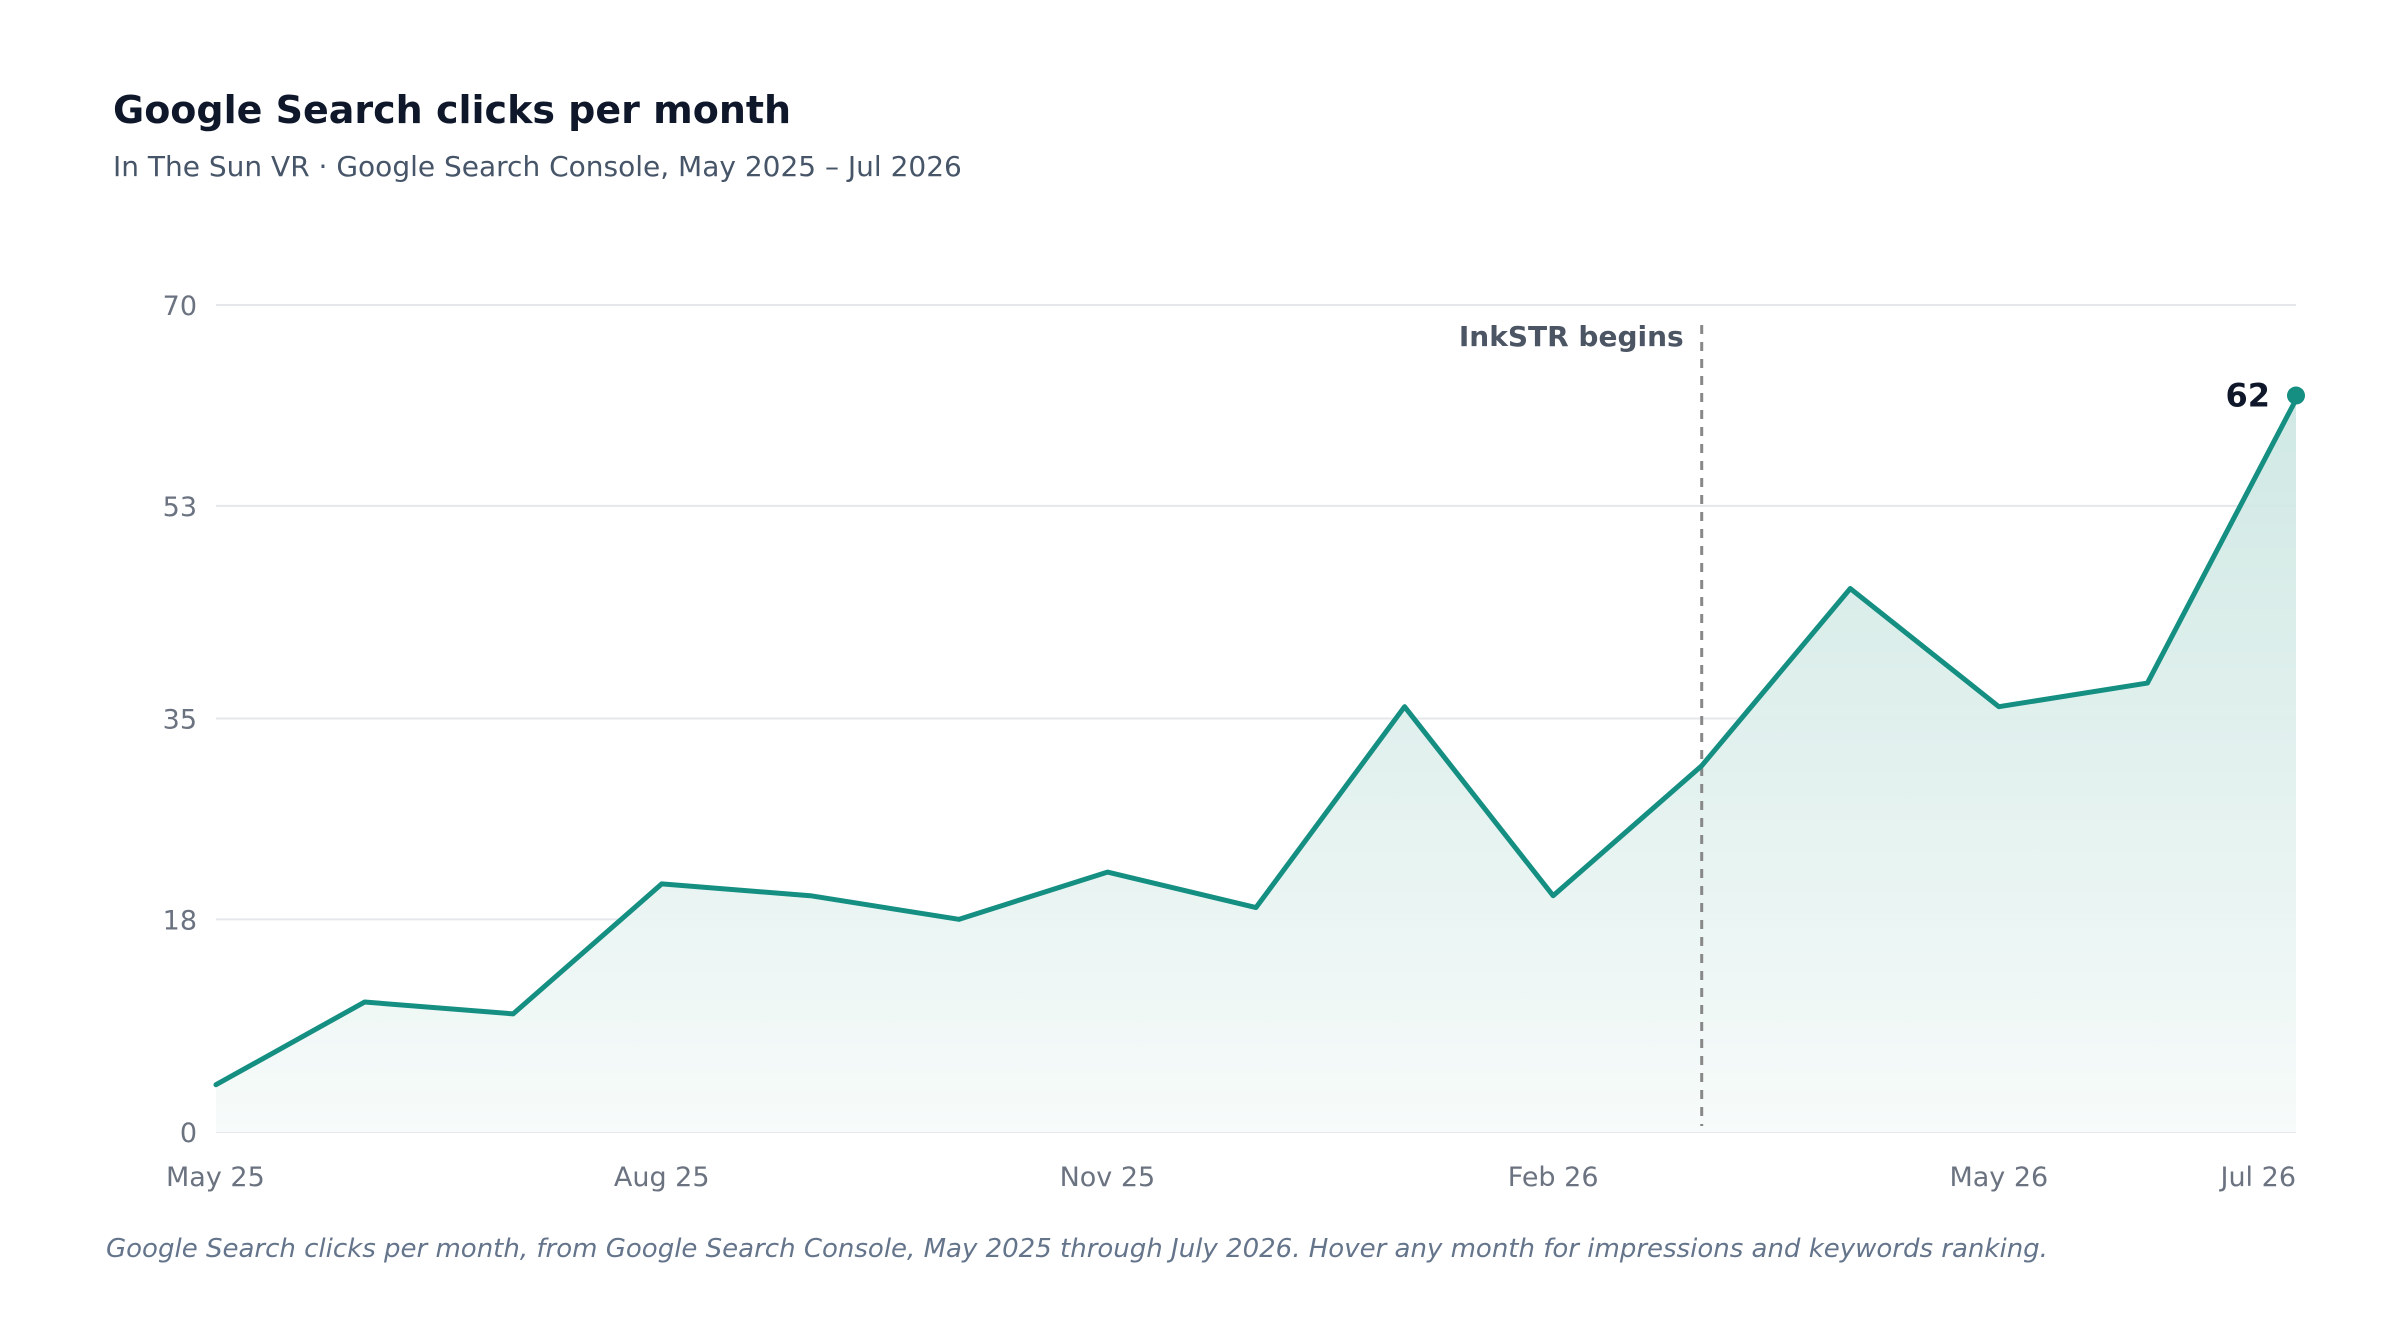 The image size is (2400, 1330). What do you see at coordinates (180, 920) in the screenshot?
I see `y-tick-label: 18` at bounding box center [180, 920].